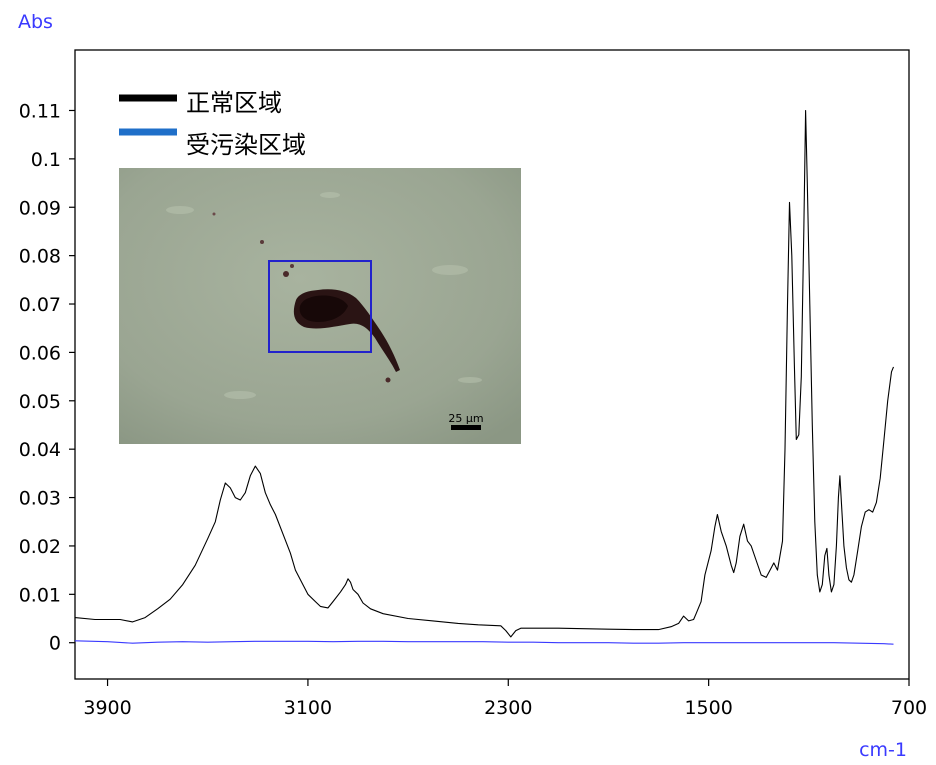 The image size is (936, 765). What do you see at coordinates (40, 547) in the screenshot?
I see `y-tick-label: 0.02` at bounding box center [40, 547].